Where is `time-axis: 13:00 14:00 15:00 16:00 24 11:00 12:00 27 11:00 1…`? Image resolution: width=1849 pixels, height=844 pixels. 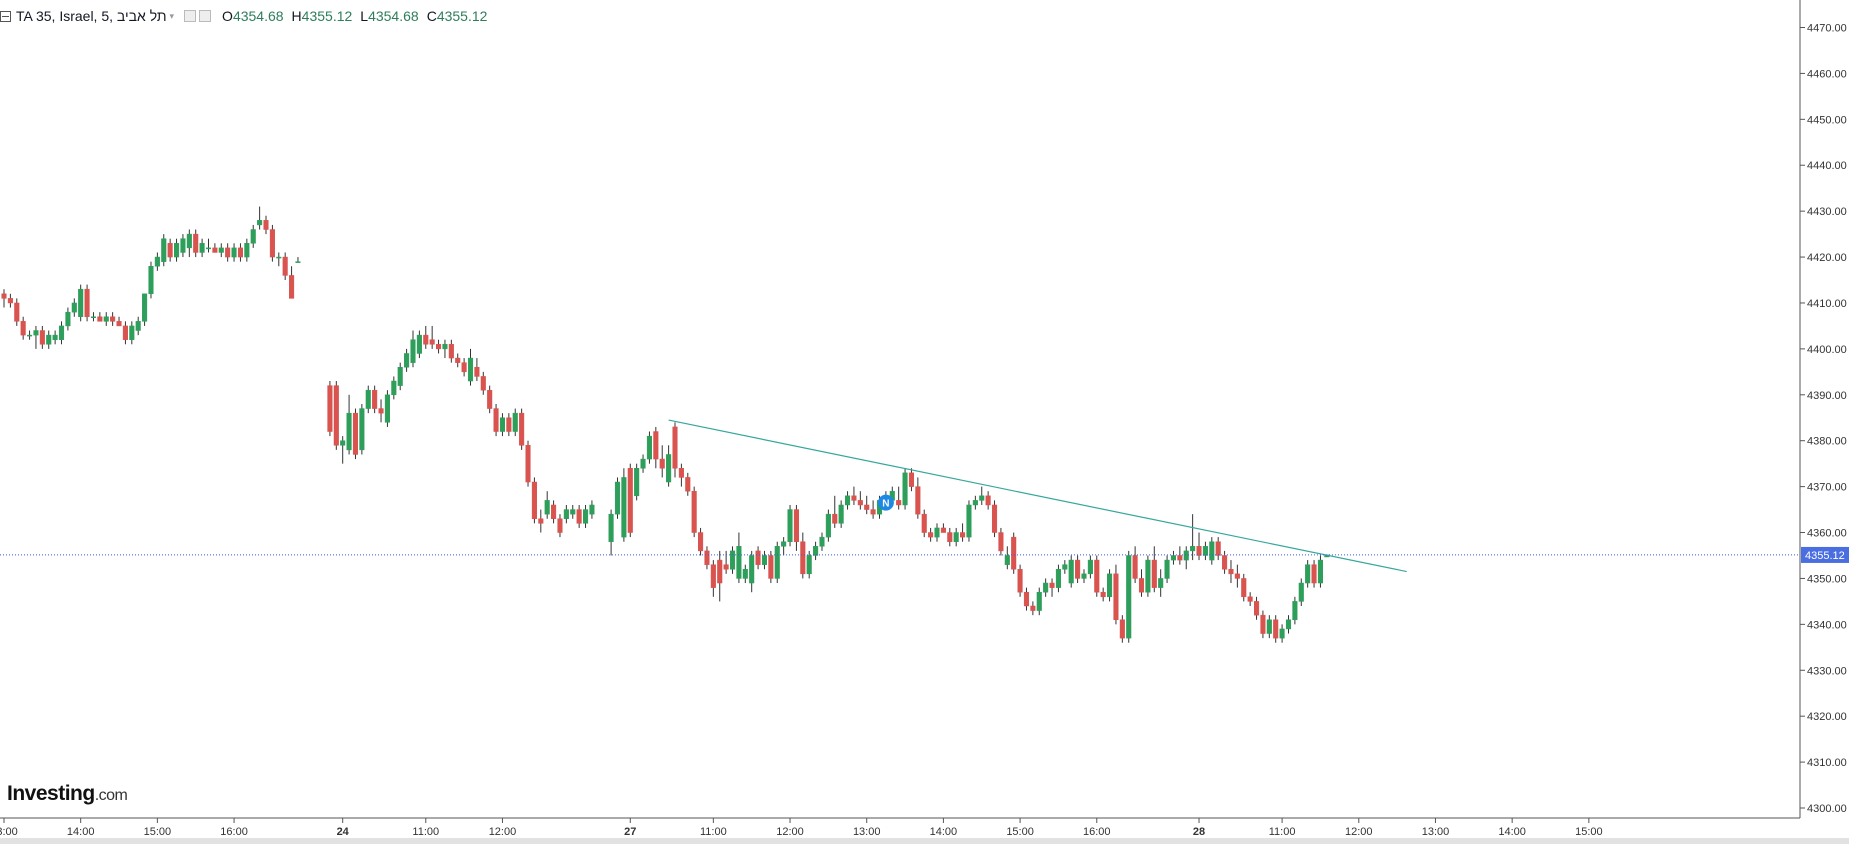
time-axis: 13:00 14:00 15:00 16:00 24 11:00 12:00 27 11:00 1… is located at coordinates (900, 827).